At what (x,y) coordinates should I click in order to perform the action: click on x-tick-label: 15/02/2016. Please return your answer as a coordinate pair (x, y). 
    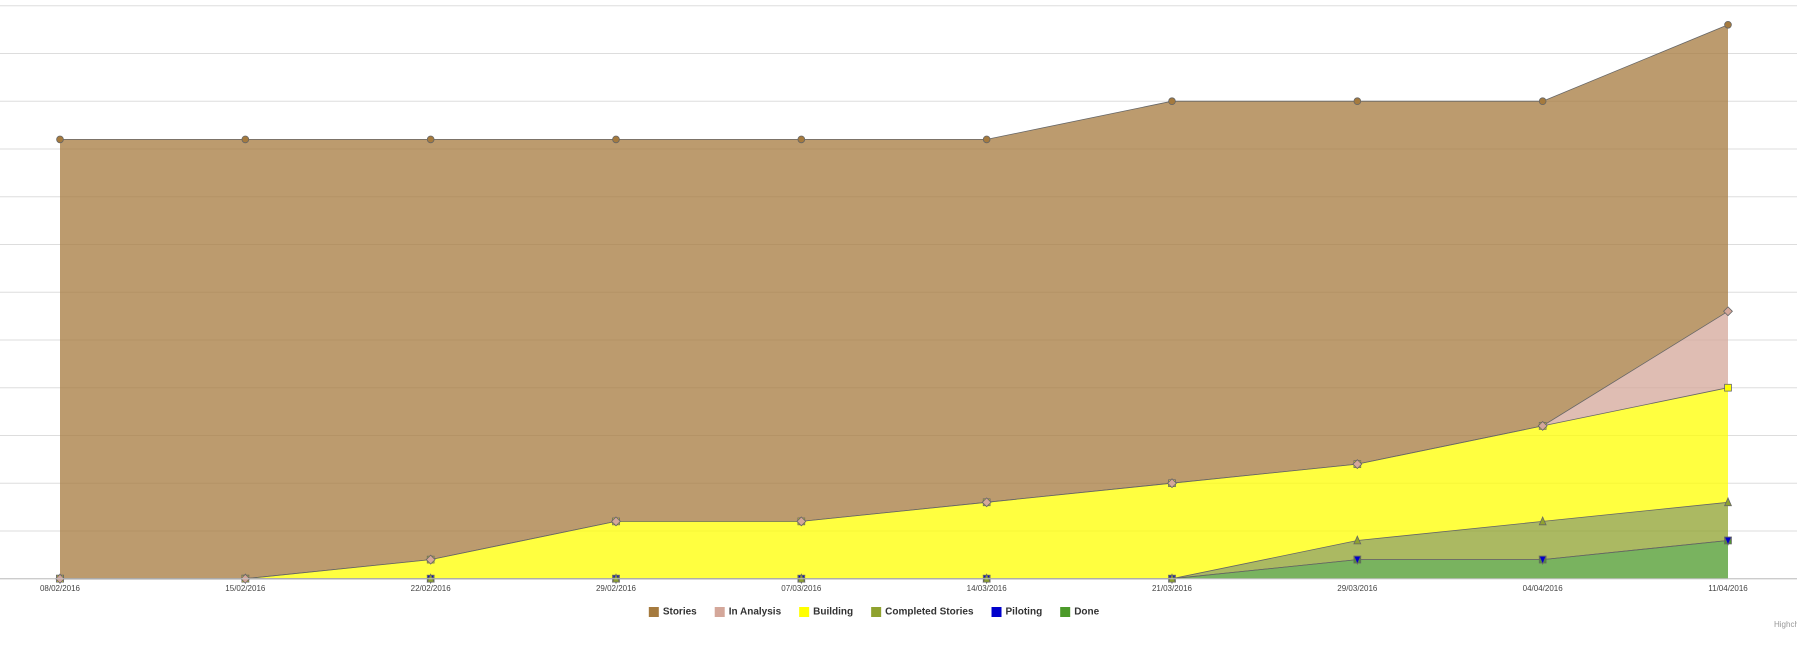
    Looking at the image, I should click on (245, 588).